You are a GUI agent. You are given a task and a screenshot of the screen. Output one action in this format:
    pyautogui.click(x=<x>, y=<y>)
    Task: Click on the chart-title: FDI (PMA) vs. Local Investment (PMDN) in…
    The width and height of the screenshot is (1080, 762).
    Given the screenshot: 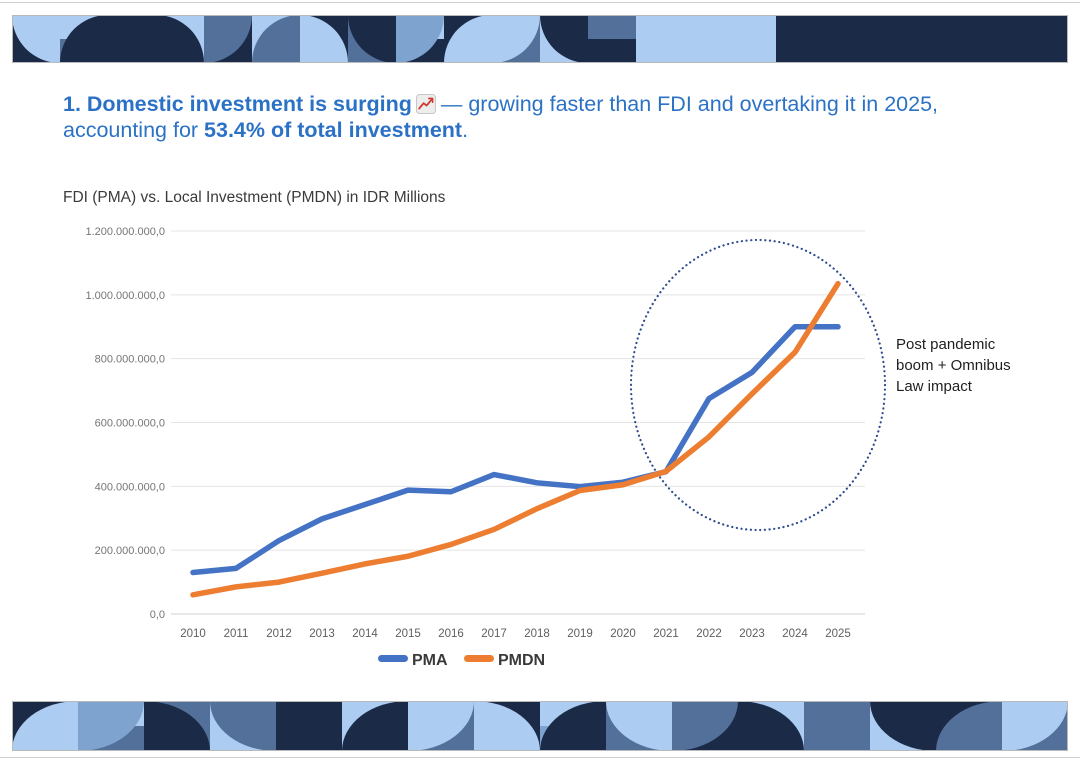 What is the action you would take?
    pyautogui.click(x=254, y=197)
    